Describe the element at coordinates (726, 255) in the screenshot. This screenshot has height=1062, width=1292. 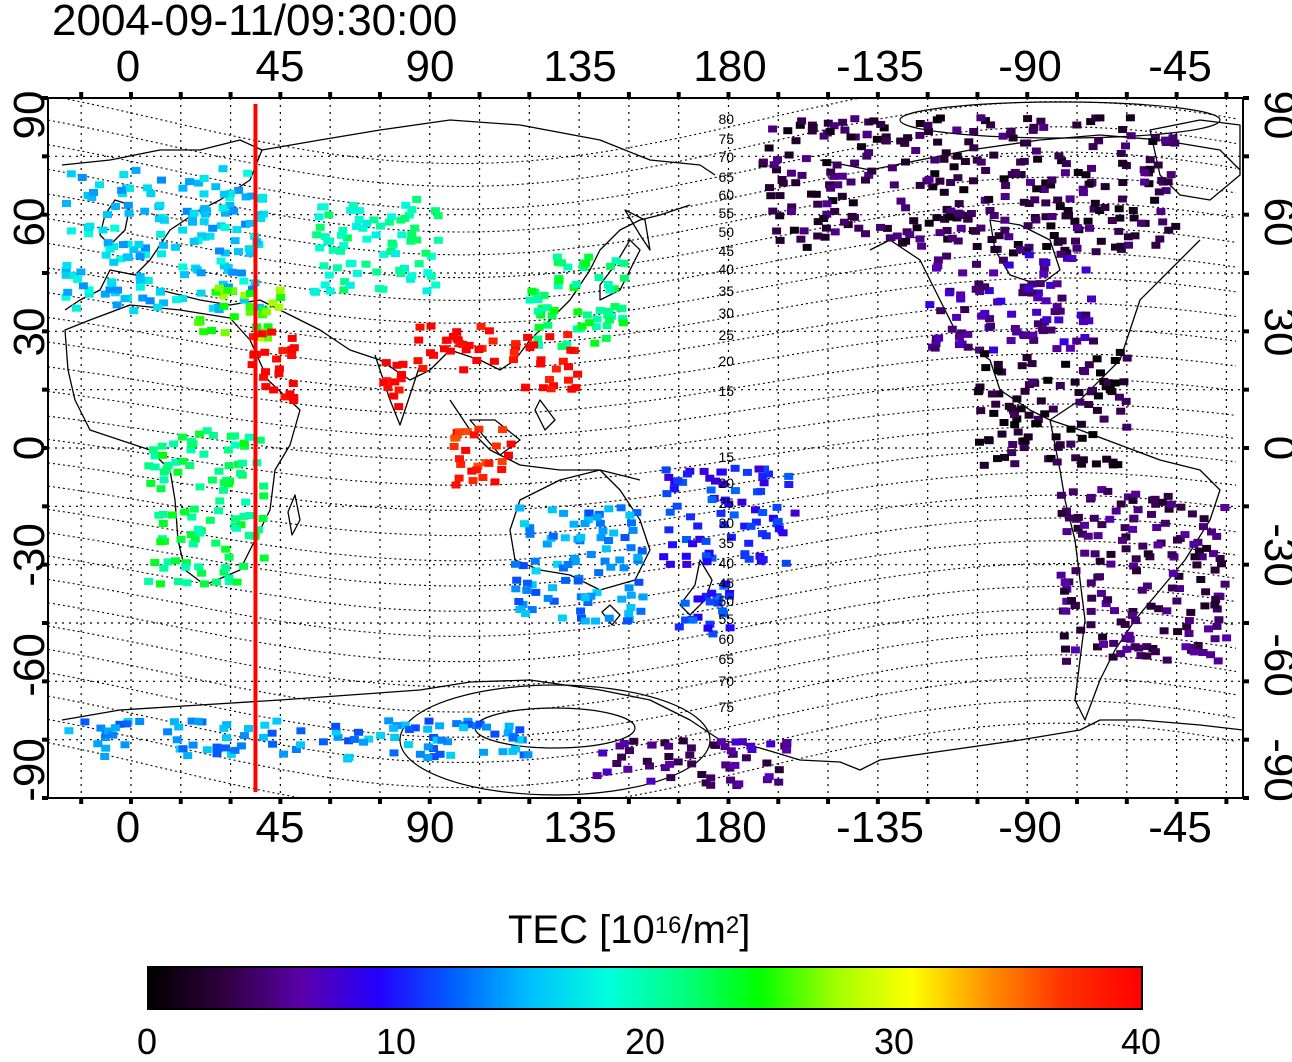
I see `contour-labels-north: 80 75 70 65 60 55 50 45 40 35 30 25 20 15` at that location.